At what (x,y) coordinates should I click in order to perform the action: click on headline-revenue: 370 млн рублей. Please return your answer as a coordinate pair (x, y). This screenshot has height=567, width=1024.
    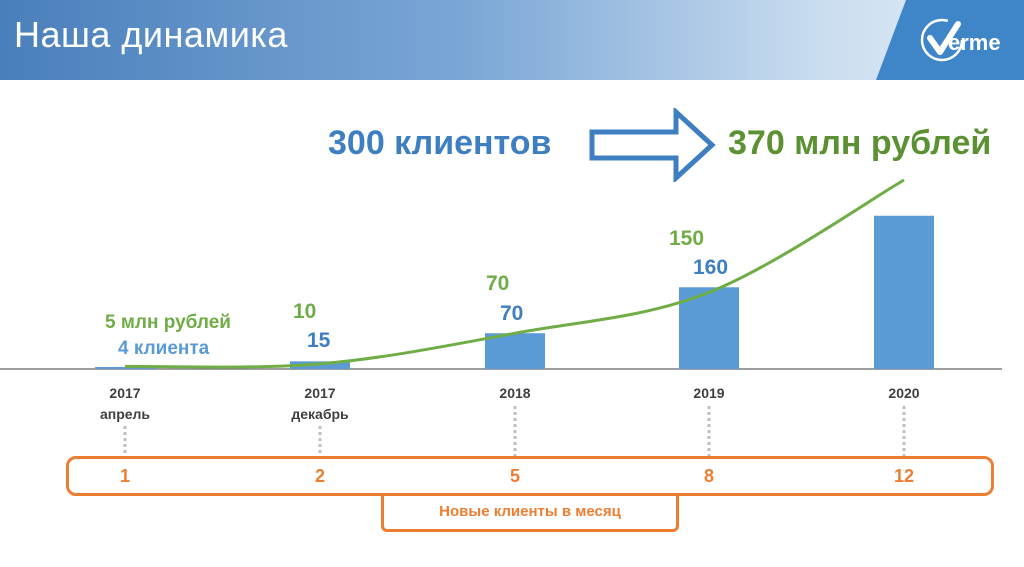
    Looking at the image, I should click on (860, 143).